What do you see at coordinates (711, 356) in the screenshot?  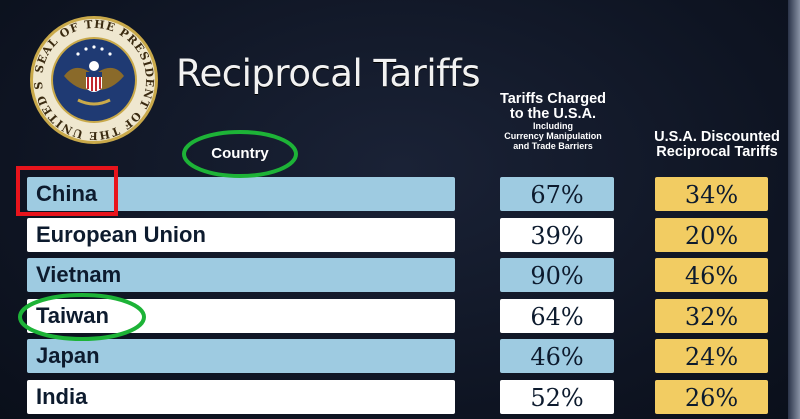 I see `discounted-tariff-value: 24%` at bounding box center [711, 356].